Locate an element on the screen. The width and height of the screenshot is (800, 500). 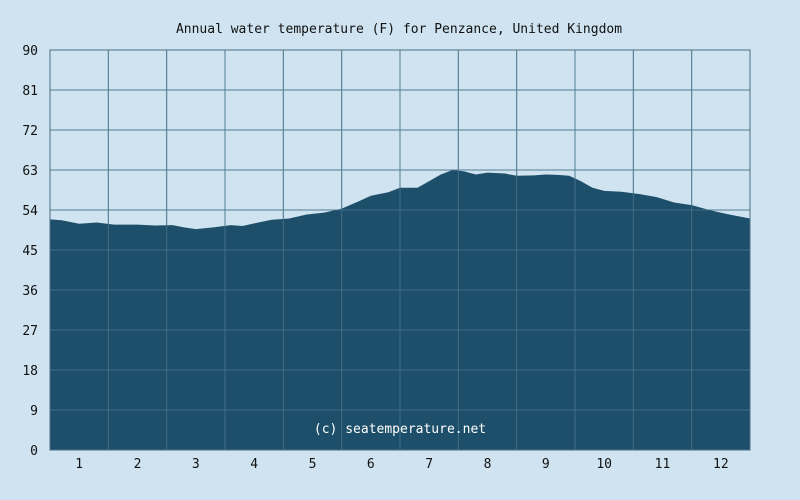
y-tick-label: 81 is located at coordinates (30, 91).